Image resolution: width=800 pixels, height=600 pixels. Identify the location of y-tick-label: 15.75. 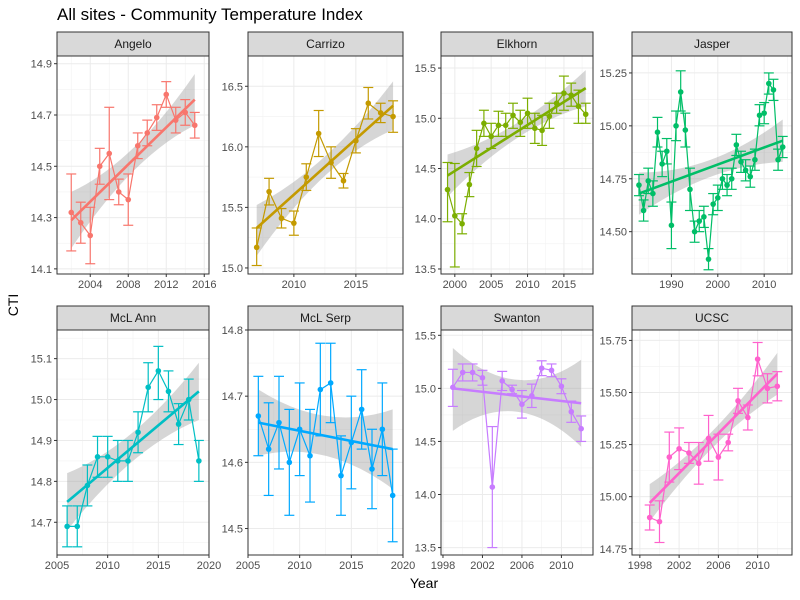
(613, 341).